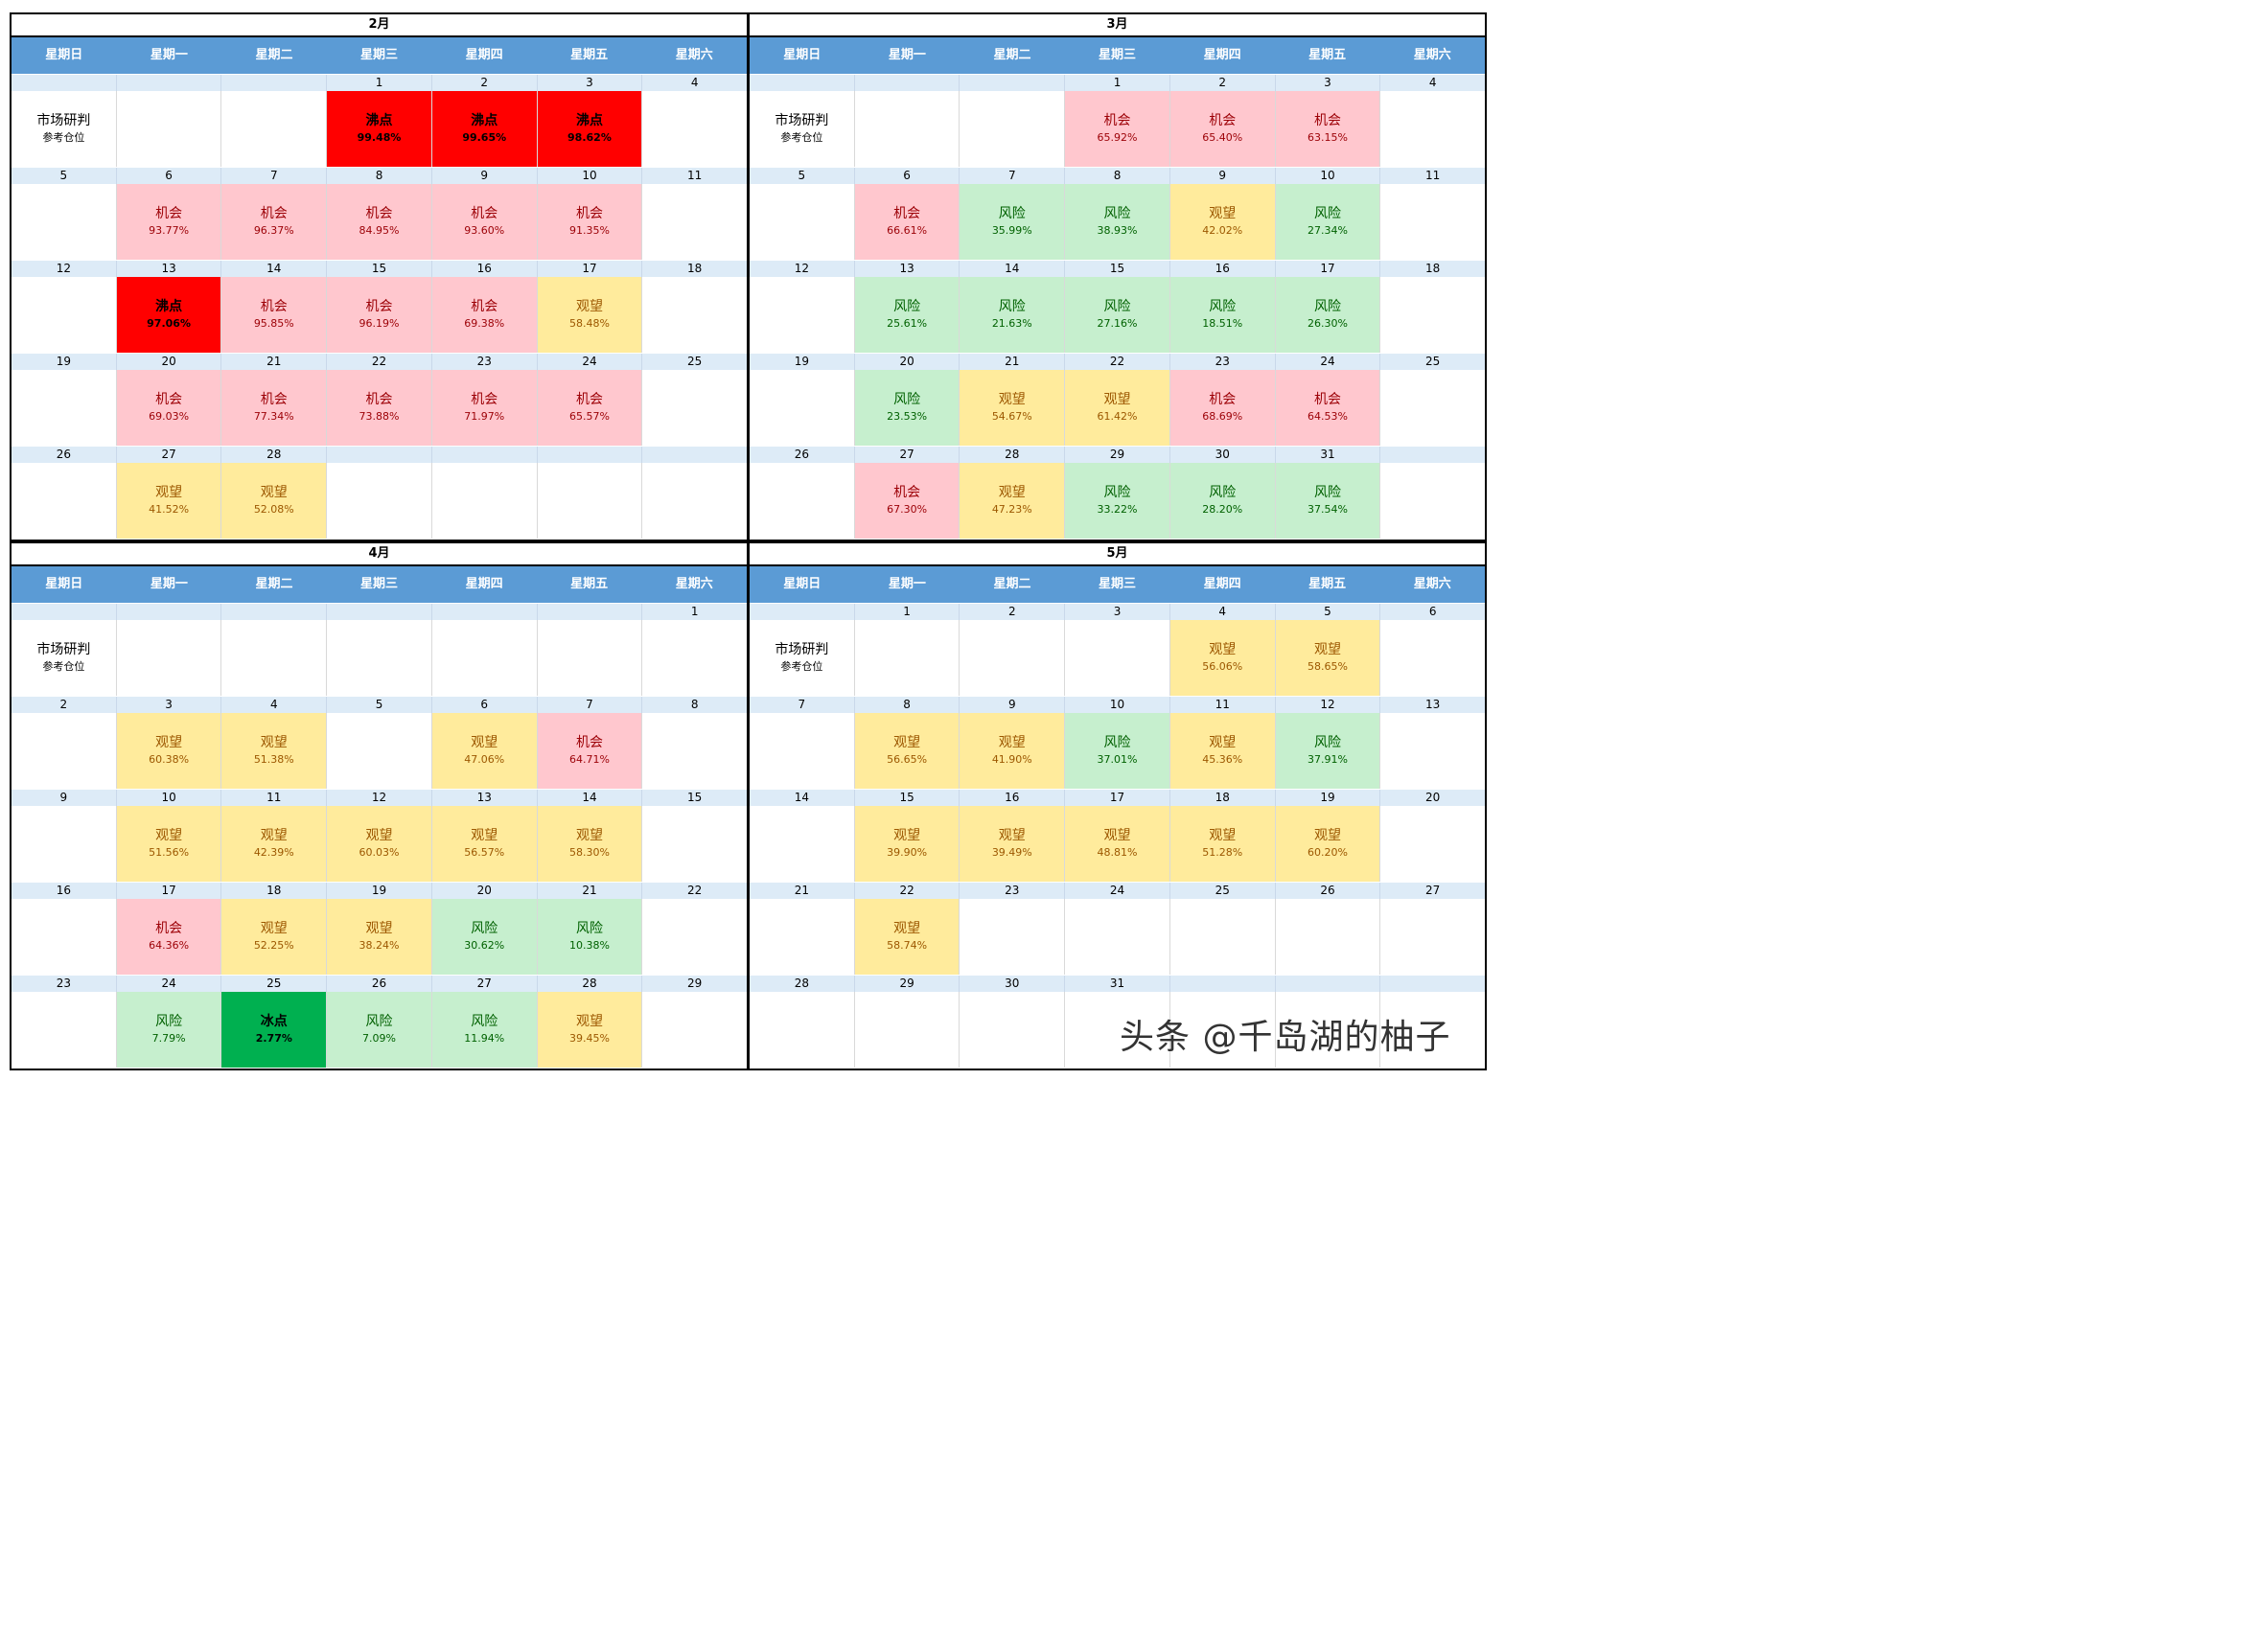 The image size is (2268, 1632). I want to click on signal-row: 观望 51.56% 观望 42.39% 观望 60.03% 观望 56.57% 观望 58.30%, so click(379, 844).